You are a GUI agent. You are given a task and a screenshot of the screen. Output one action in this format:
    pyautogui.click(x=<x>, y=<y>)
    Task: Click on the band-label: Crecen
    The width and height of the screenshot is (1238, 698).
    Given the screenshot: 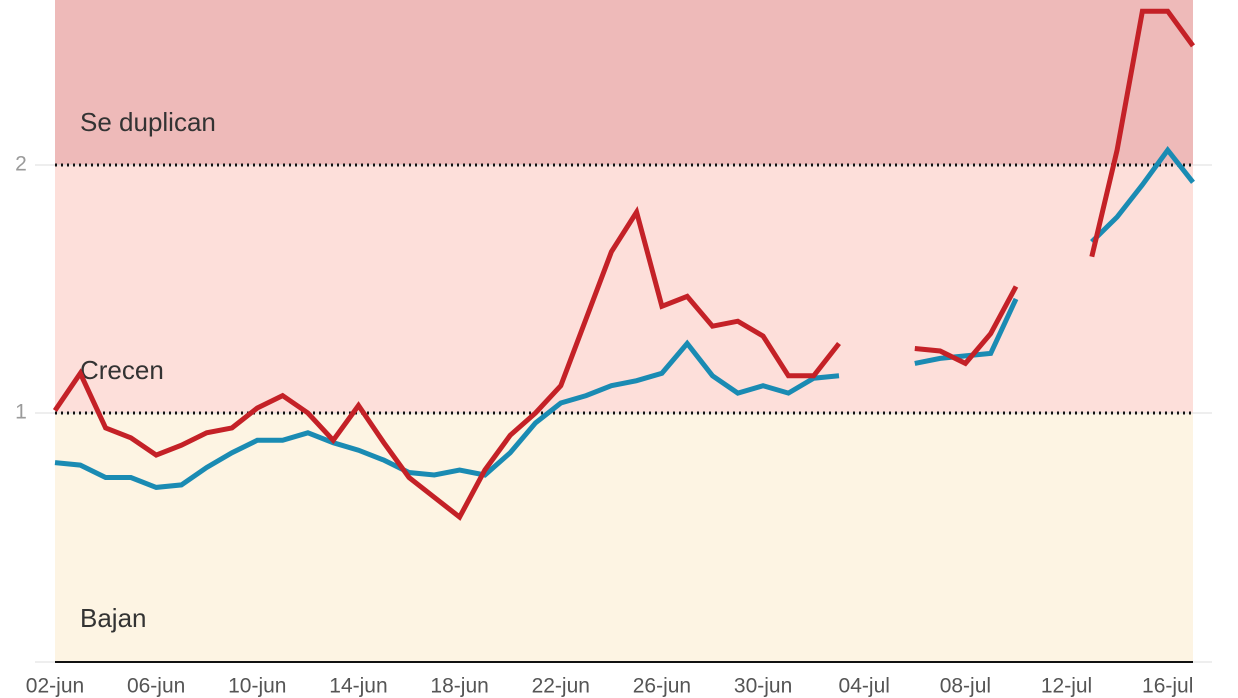 What is the action you would take?
    pyautogui.click(x=122, y=370)
    